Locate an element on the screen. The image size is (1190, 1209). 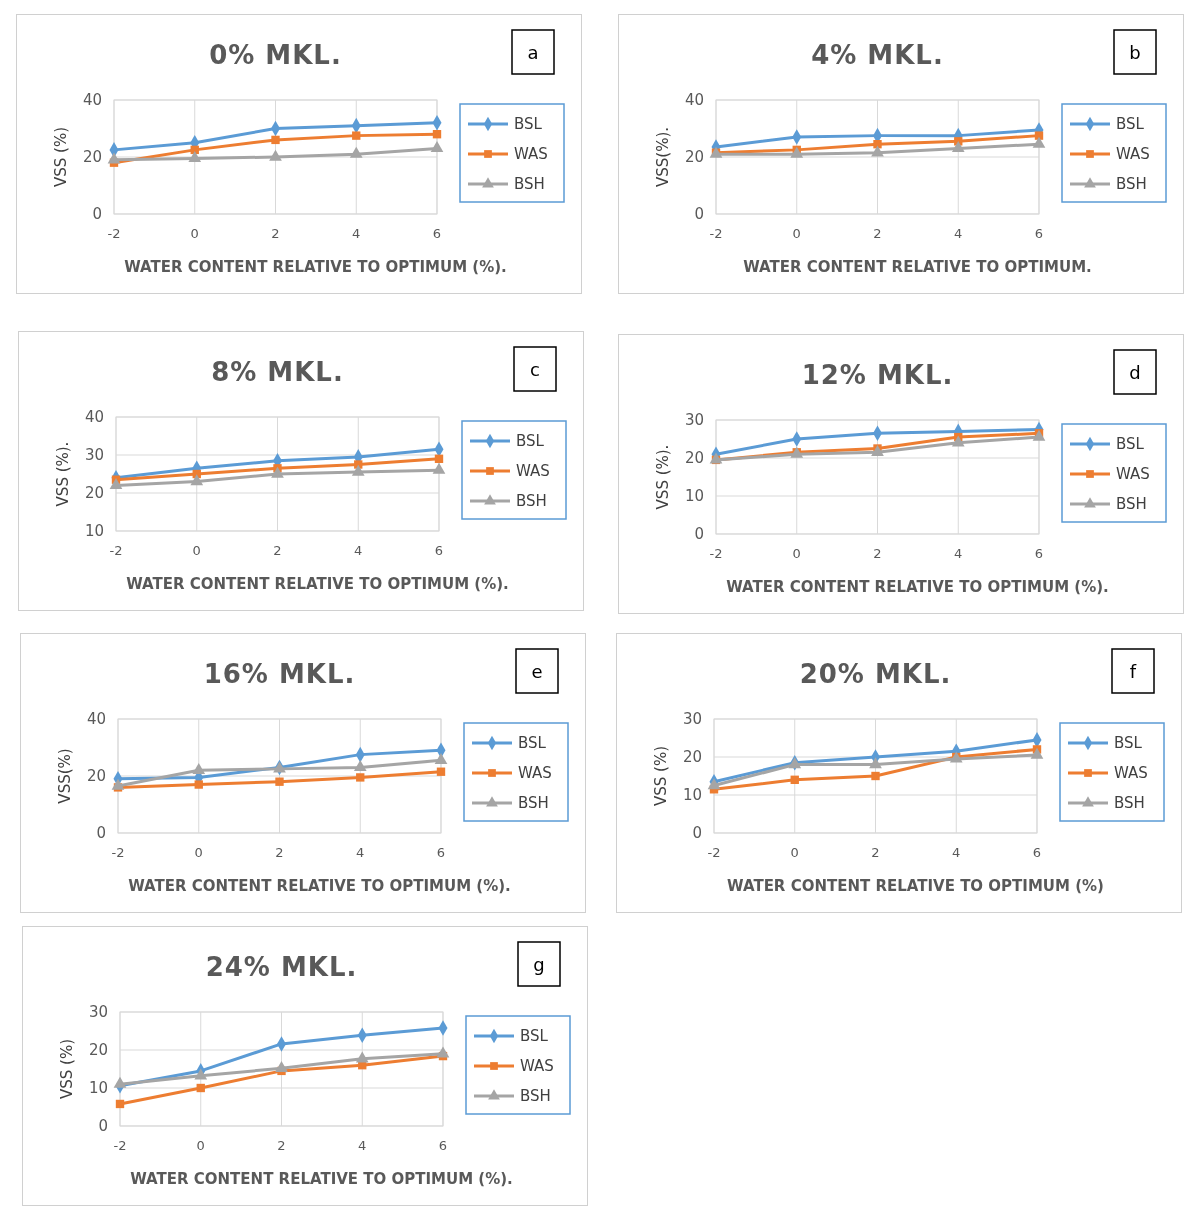
text: a is located at coordinates (533, 52).